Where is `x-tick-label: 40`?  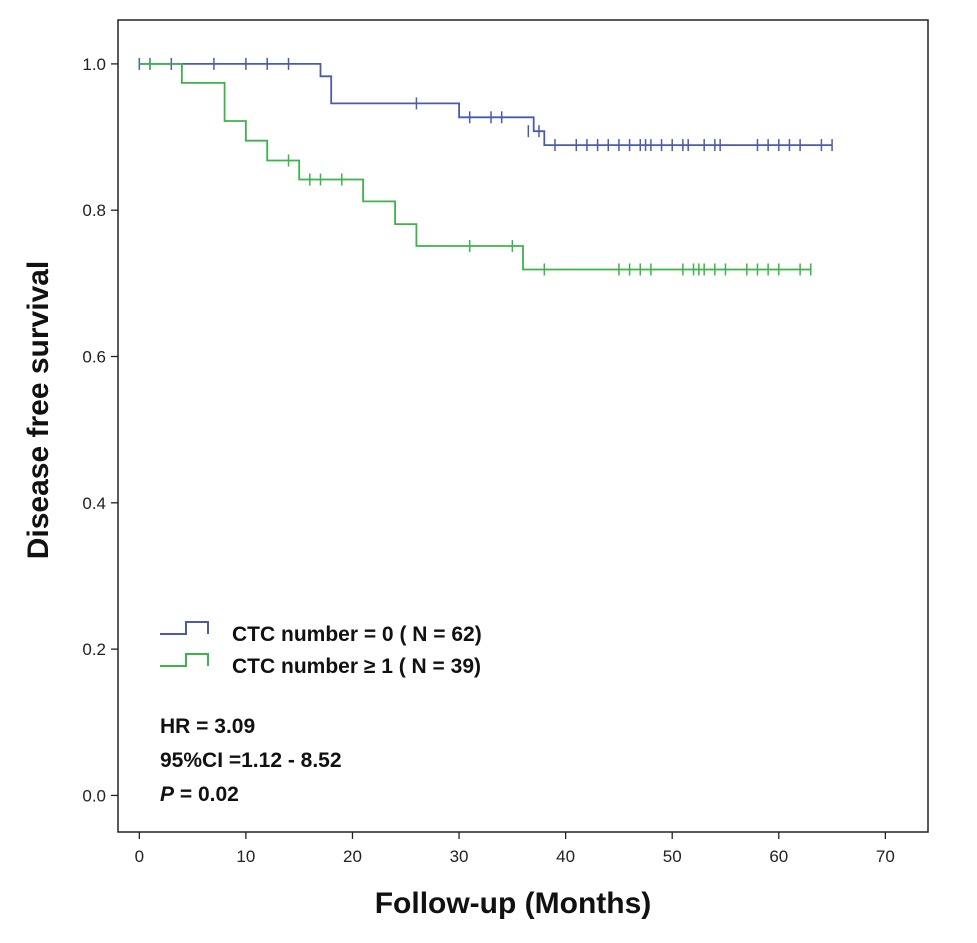 x-tick-label: 40 is located at coordinates (565, 856).